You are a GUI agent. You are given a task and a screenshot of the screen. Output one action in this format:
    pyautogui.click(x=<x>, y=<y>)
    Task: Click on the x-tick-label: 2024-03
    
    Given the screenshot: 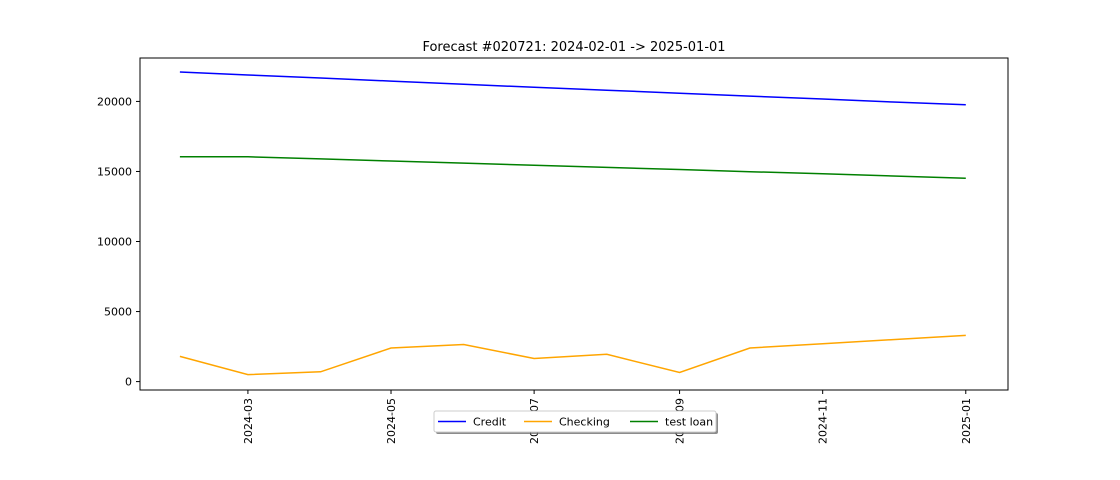 What is the action you would take?
    pyautogui.click(x=248, y=421)
    